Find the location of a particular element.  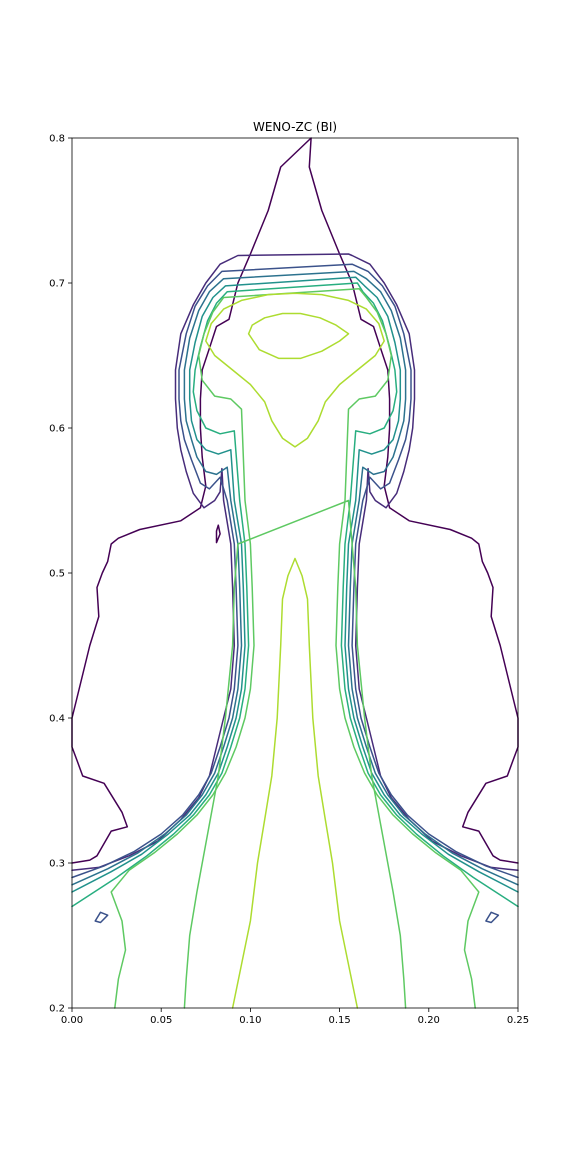

x-tick-label: 0.05 is located at coordinates (161, 1020).